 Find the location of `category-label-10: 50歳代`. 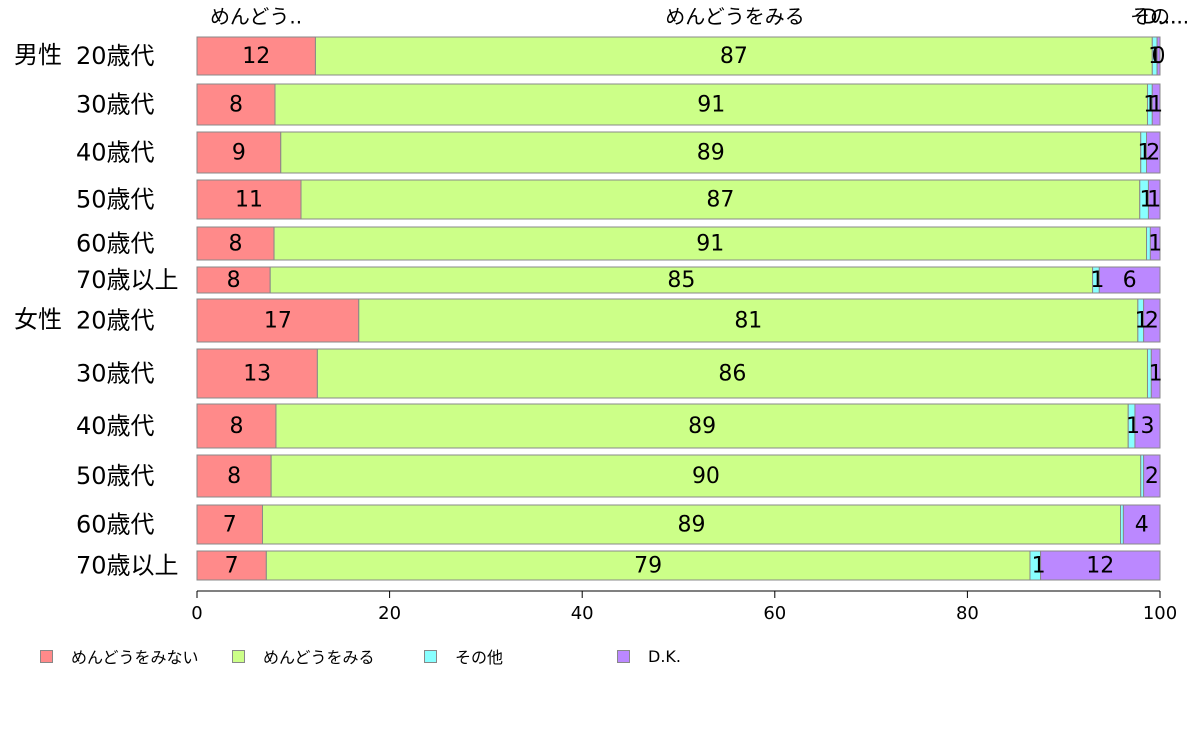

category-label-10: 50歳代 is located at coordinates (115, 476).